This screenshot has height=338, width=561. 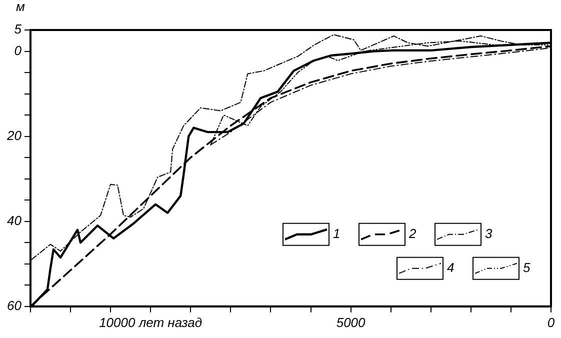 I want to click on y-axis-title: м, so click(x=20, y=7).